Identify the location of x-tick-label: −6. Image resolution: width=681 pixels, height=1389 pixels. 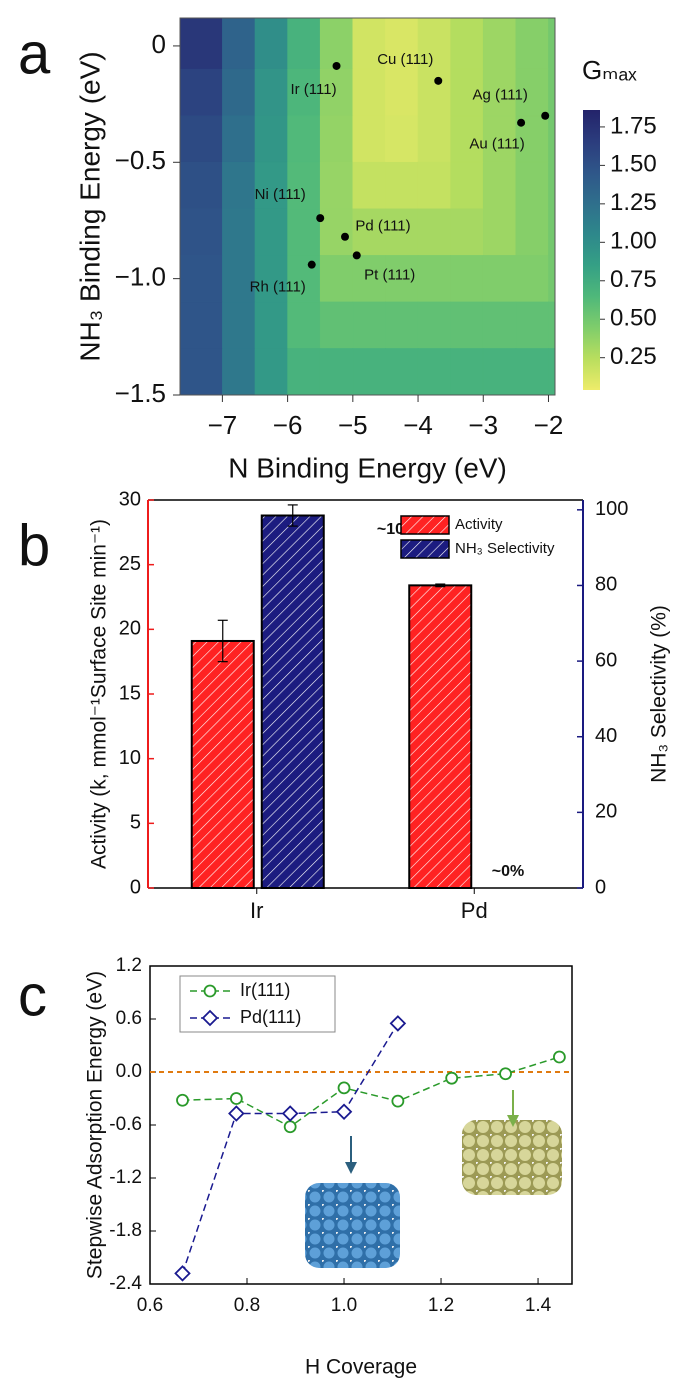
(288, 425).